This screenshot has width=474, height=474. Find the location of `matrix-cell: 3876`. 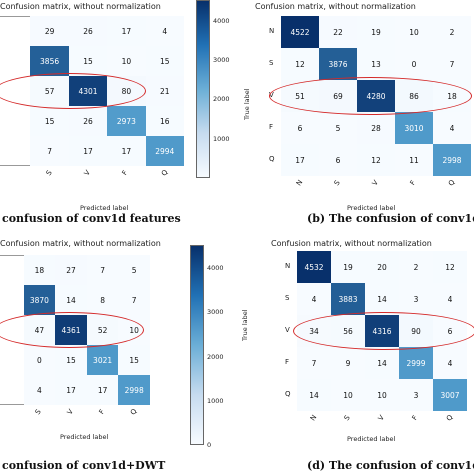

matrix-cell: 3876 is located at coordinates (338, 64).